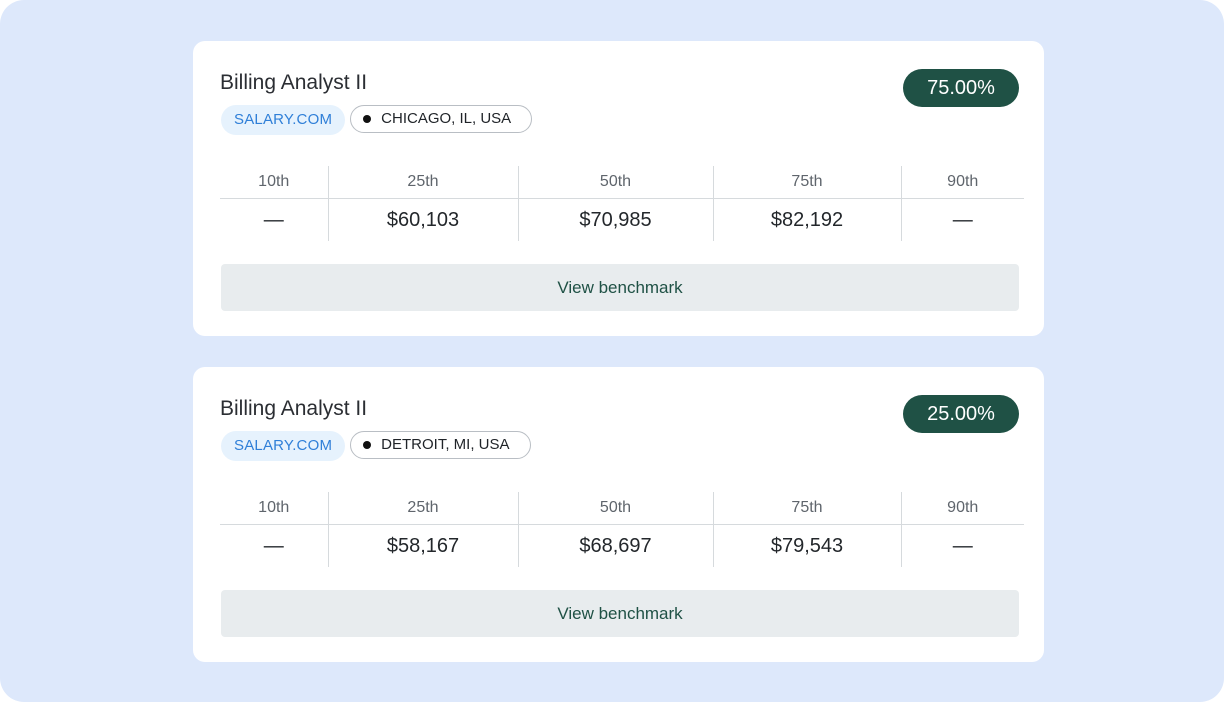 The image size is (1224, 702). What do you see at coordinates (615, 545) in the screenshot?
I see `value-50th: $68,697` at bounding box center [615, 545].